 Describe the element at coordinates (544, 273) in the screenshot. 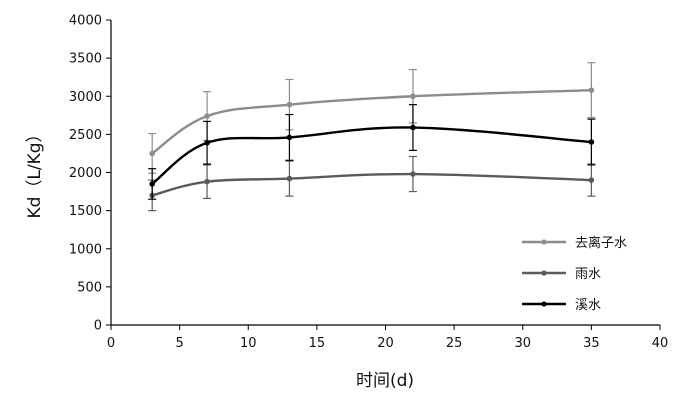

I see `legend-rain-water-marker` at that location.